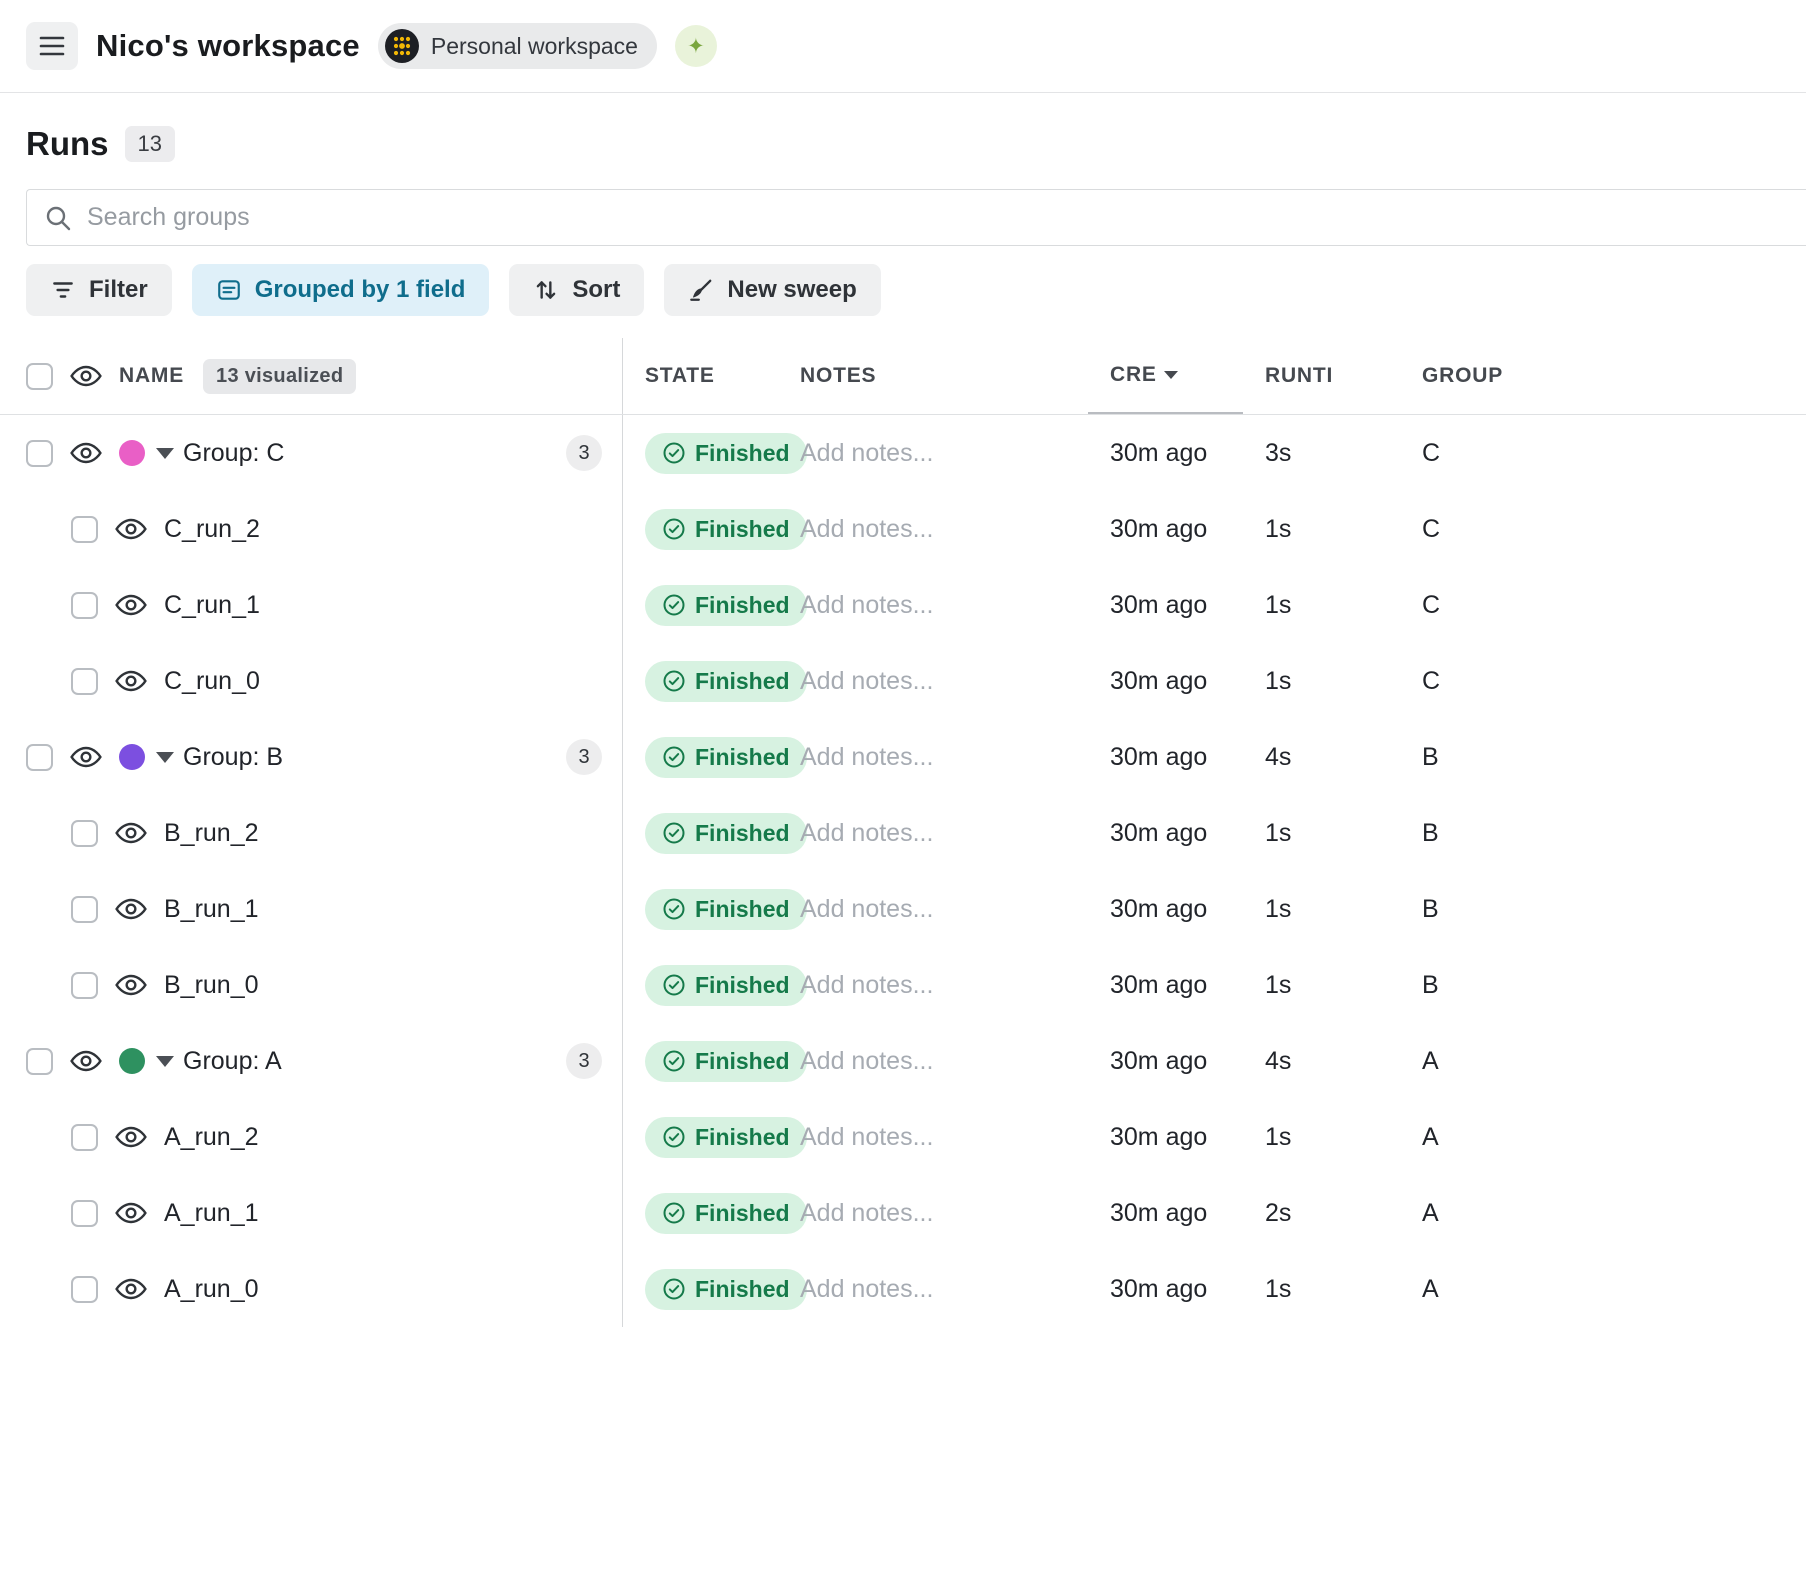 This screenshot has width=1806, height=1570. I want to click on new-sweep-button: New sweep, so click(772, 290).